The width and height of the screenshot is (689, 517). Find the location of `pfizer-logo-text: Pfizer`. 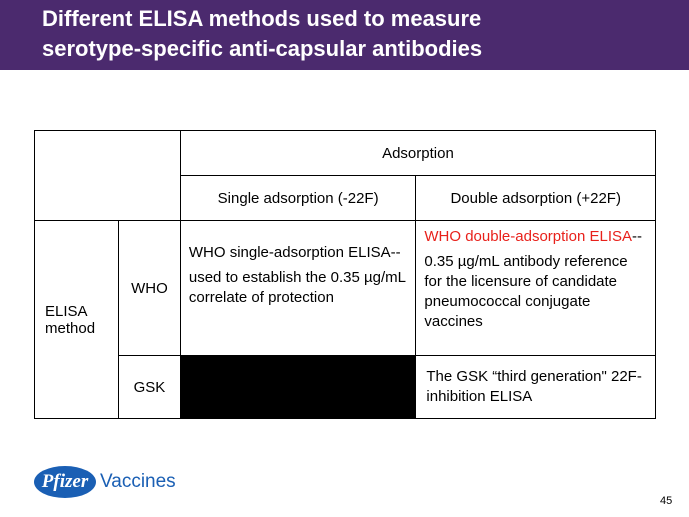

pfizer-logo-text: Pfizer is located at coordinates (65, 481).